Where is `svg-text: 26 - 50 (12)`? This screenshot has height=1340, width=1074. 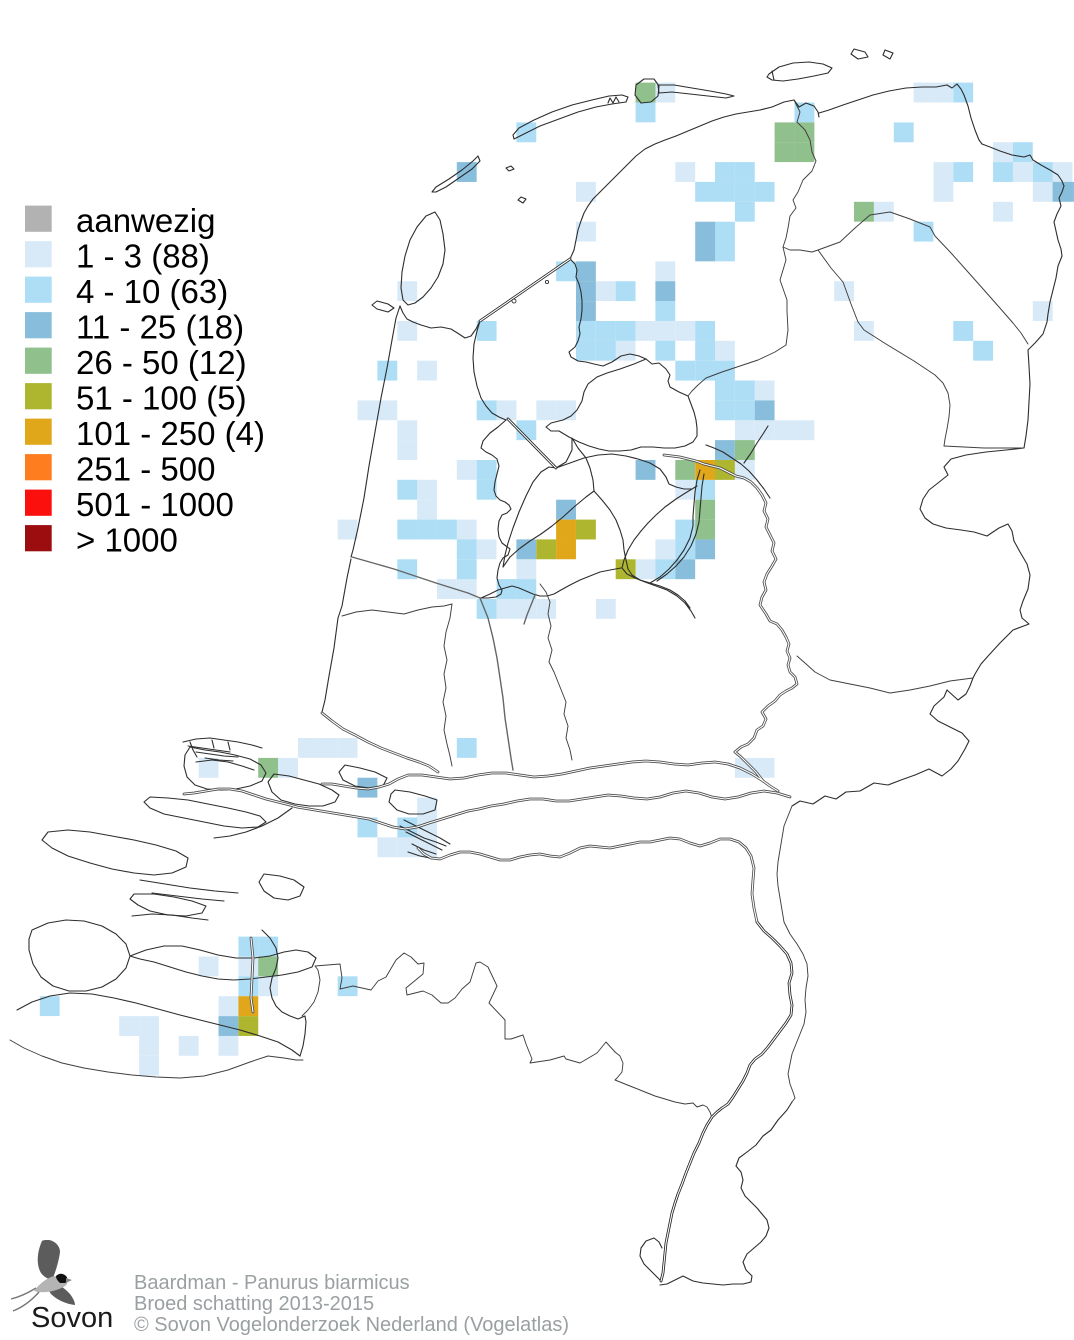
svg-text: 26 - 50 (12) is located at coordinates (161, 362).